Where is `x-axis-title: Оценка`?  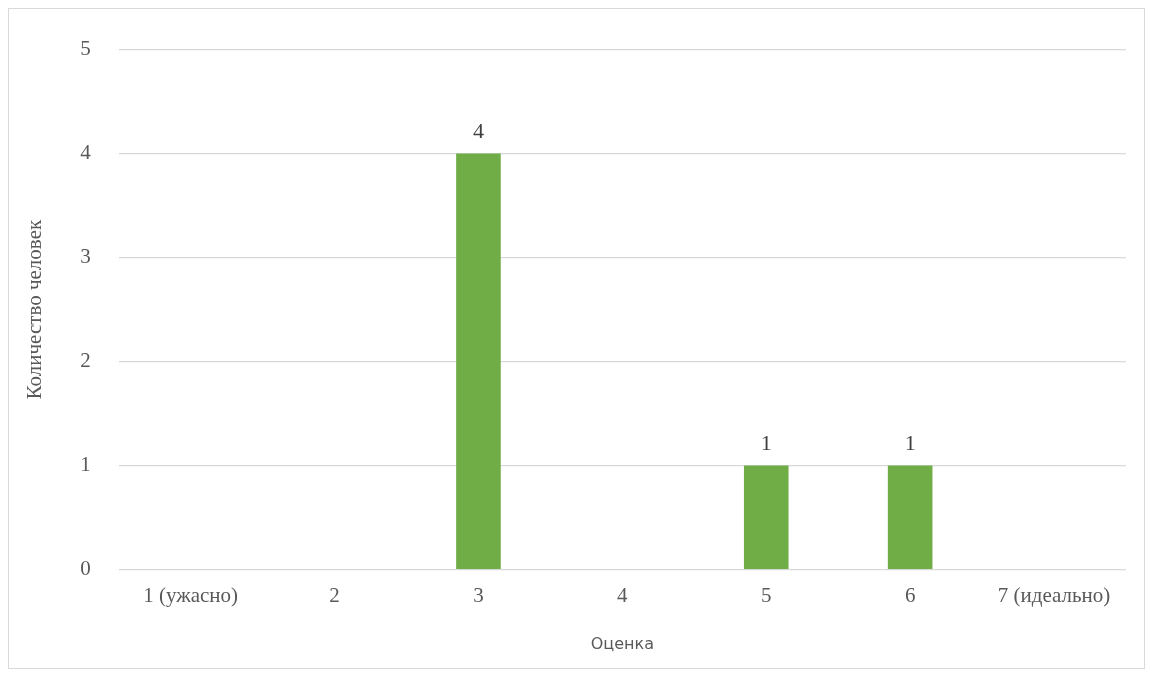
x-axis-title: Оценка is located at coordinates (622, 643).